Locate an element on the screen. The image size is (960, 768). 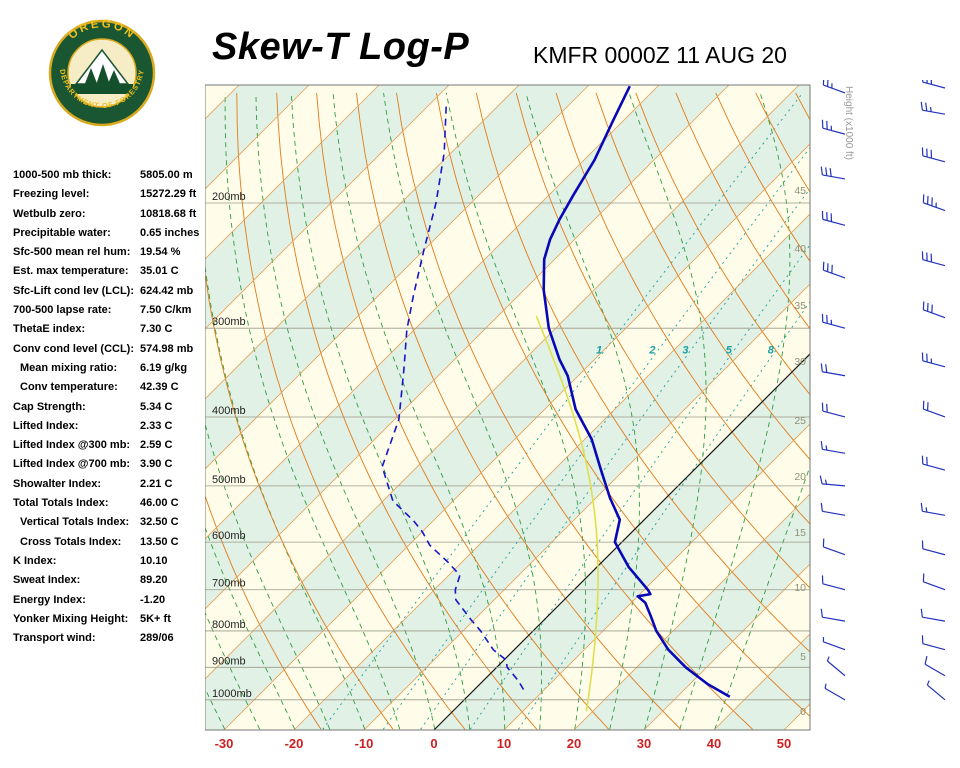
index-value: 10.10 is located at coordinates (154, 560).